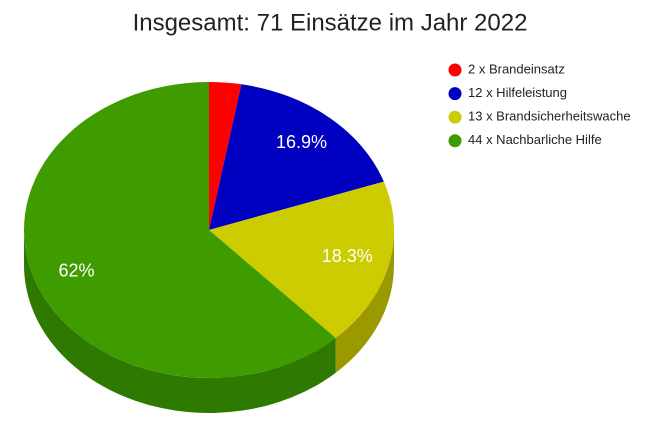 Image resolution: width=660 pixels, height=431 pixels. I want to click on chart-title: Insgesamt: 71 Einsätze im Jahr 2022, so click(330, 22).